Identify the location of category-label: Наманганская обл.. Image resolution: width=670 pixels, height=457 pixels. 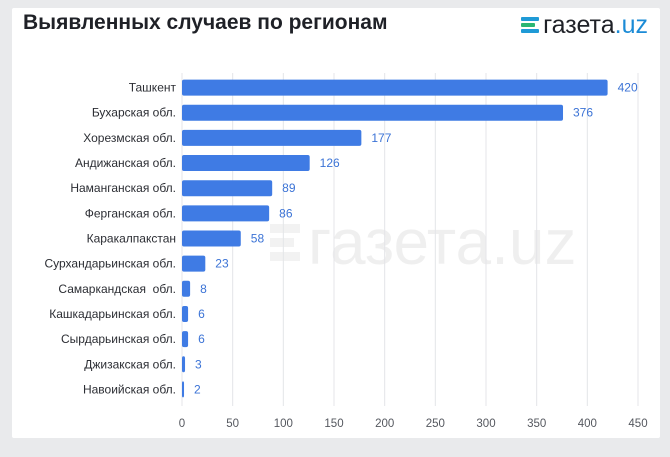
(123, 188).